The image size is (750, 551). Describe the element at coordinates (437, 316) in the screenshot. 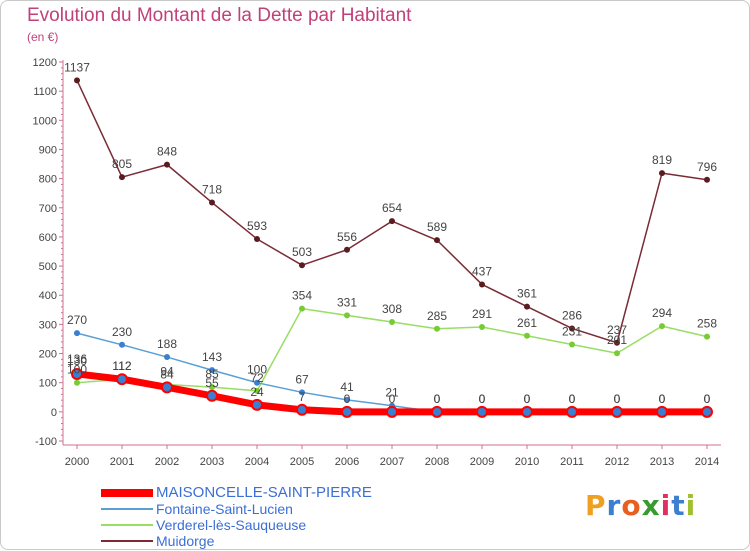

I see `data-label: 285` at that location.